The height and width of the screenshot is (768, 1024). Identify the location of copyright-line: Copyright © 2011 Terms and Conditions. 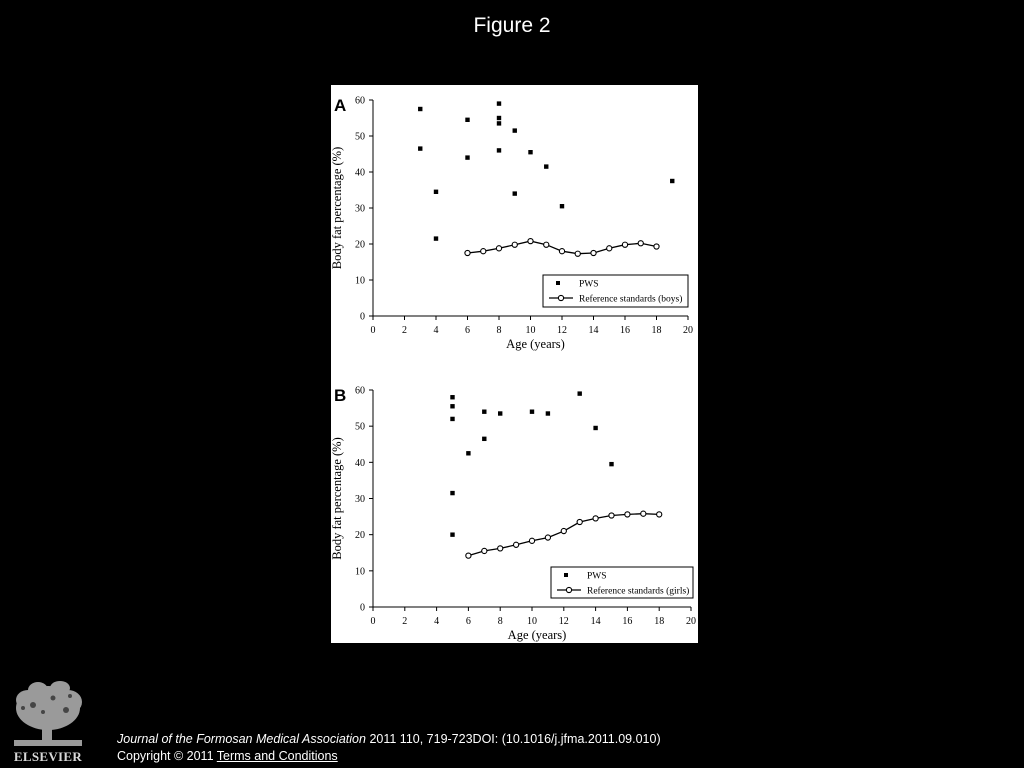
(389, 756).